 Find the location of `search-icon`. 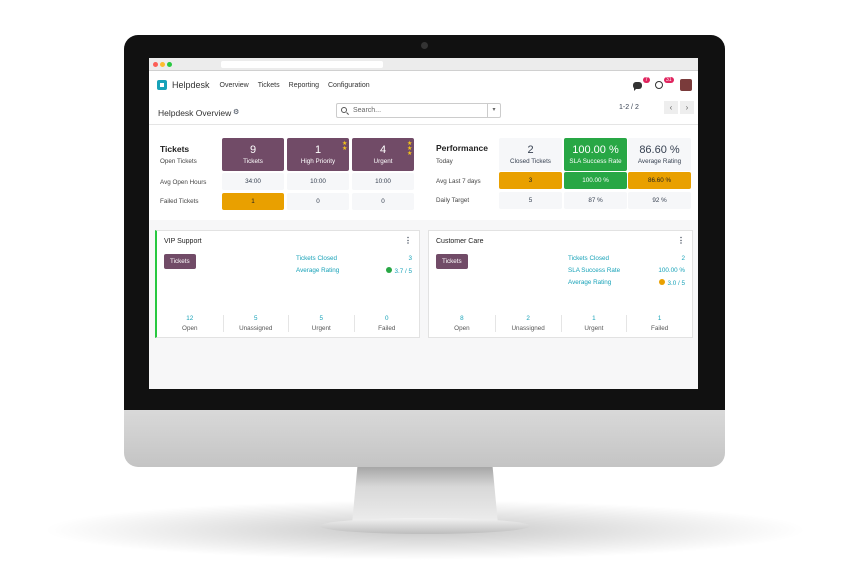

search-icon is located at coordinates (344, 110).